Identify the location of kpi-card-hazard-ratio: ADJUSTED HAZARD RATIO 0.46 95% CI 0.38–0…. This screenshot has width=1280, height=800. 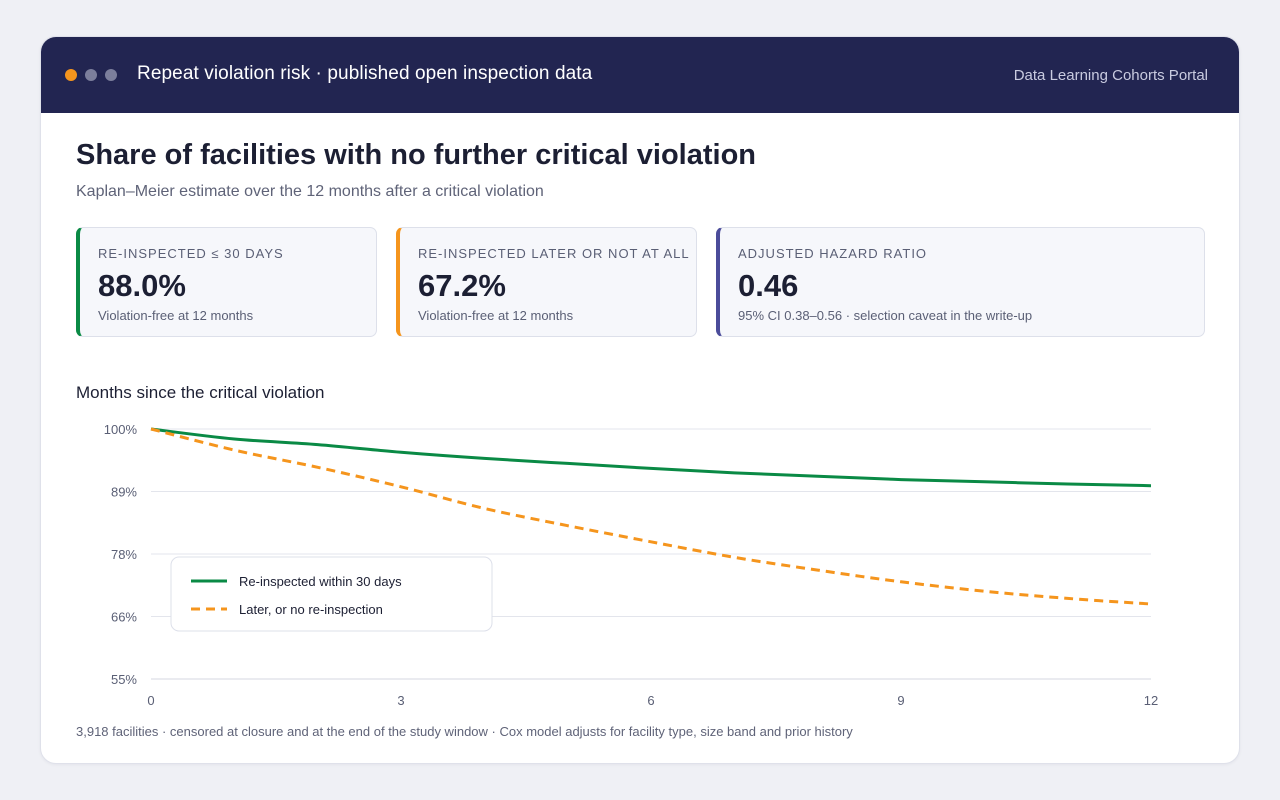
(960, 282).